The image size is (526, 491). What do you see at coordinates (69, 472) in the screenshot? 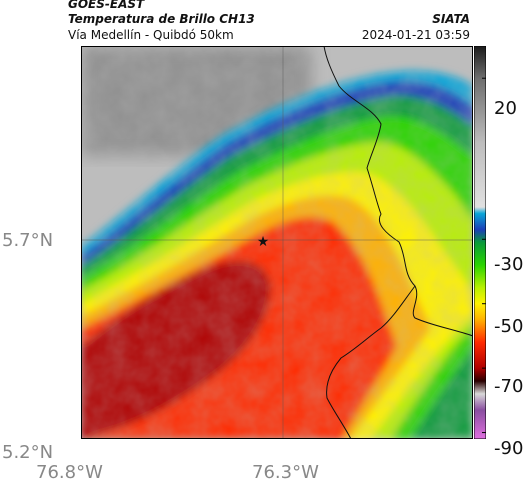
I see `x-tick-1: 76.8°W` at bounding box center [69, 472].